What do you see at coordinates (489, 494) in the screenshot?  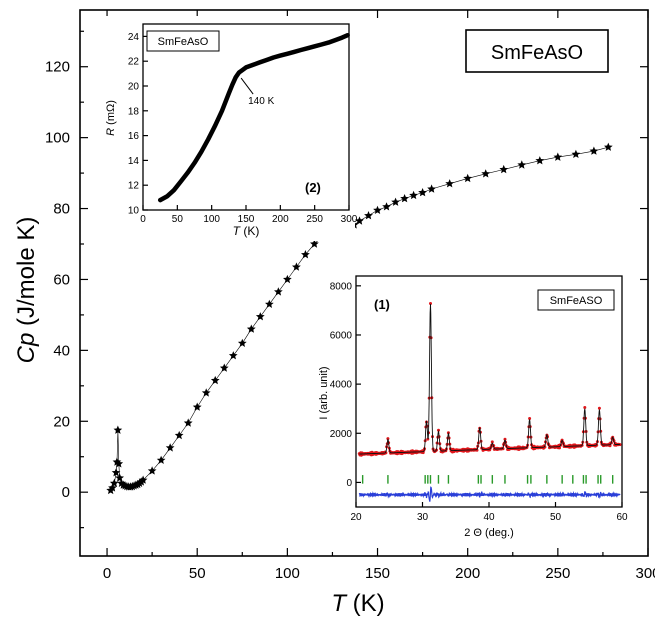 I see `inset-xrd-difference-curve` at bounding box center [489, 494].